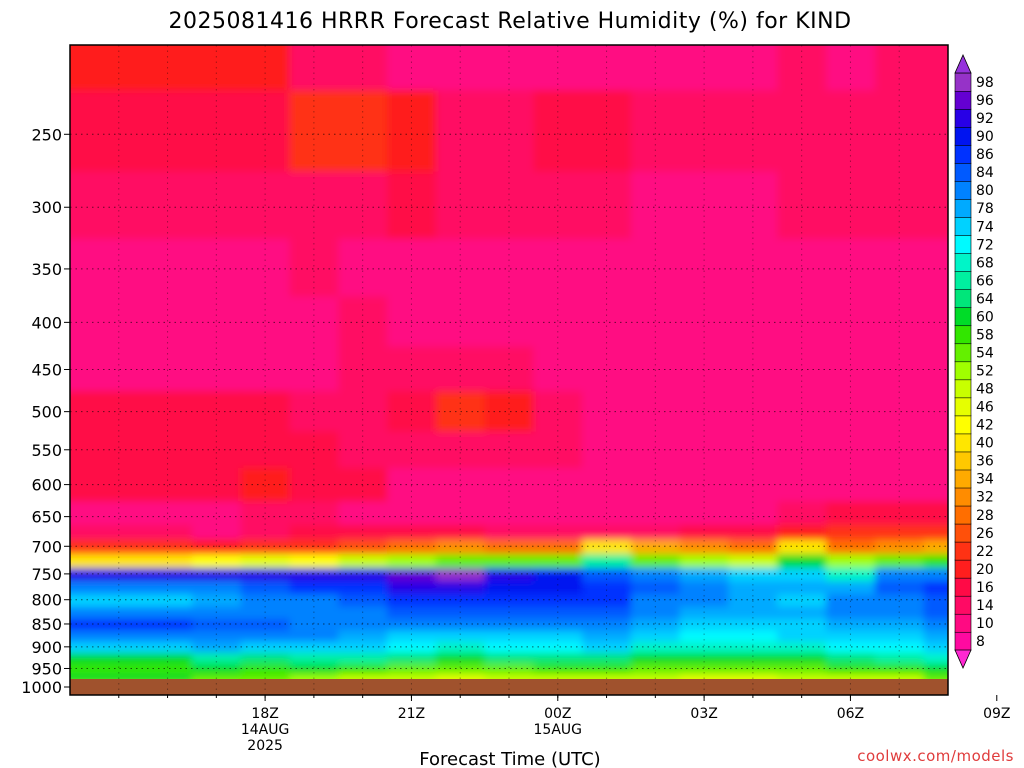 The image size is (1024, 768). I want to click on colorbar-label: 66, so click(985, 281).